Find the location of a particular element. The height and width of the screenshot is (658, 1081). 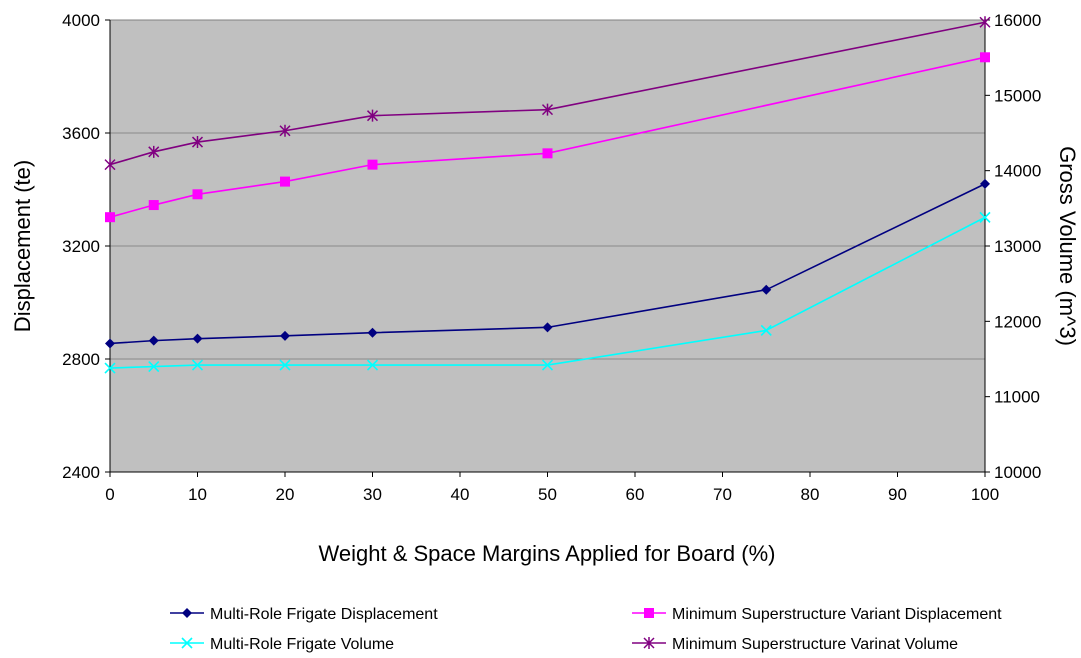

legend-label: Multi-Role Frigate Displacement is located at coordinates (324, 614).